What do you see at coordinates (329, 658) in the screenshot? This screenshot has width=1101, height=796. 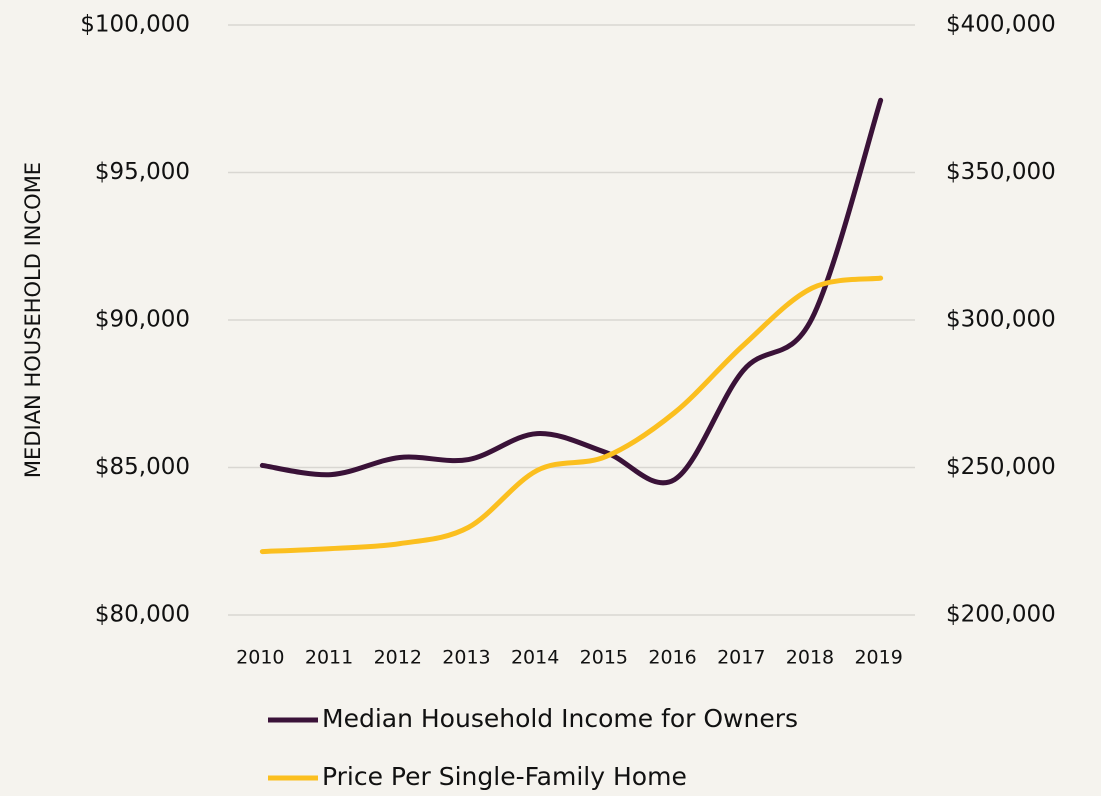 I see `x-tick-label: 2011` at bounding box center [329, 658].